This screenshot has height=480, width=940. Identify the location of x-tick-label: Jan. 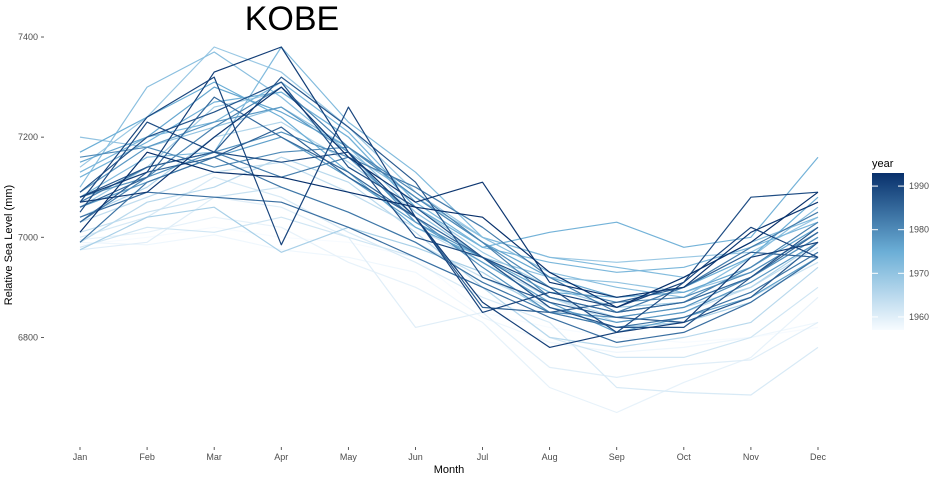
(80, 457).